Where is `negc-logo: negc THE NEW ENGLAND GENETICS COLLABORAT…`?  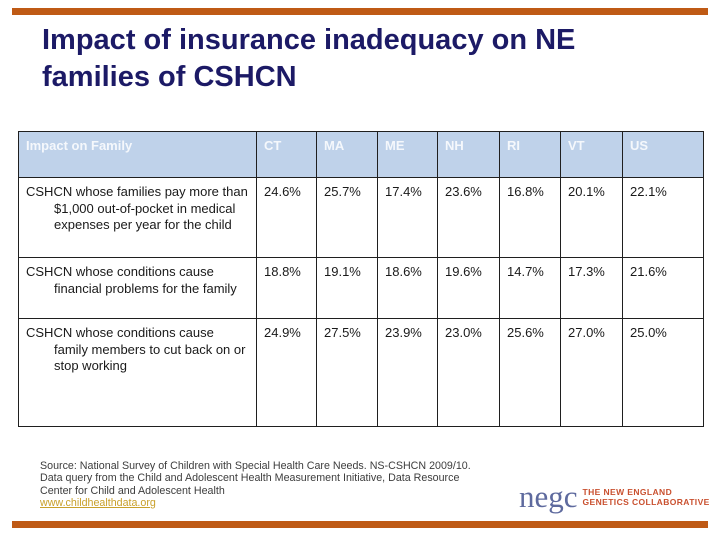 negc-logo: negc THE NEW ENGLAND GENETICS COLLABORAT… is located at coordinates (614, 496).